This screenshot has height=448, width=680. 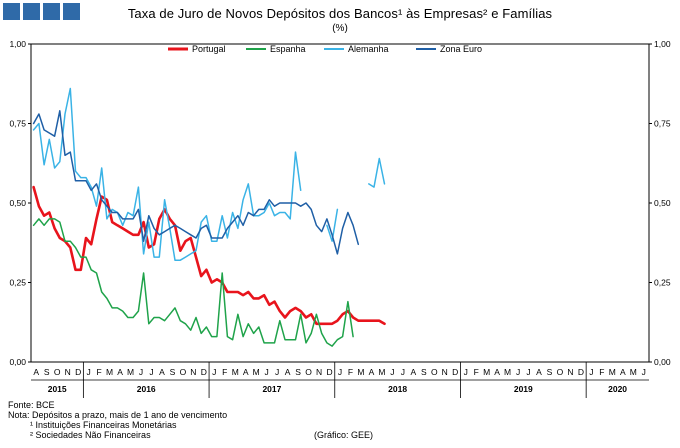 I want to click on year-label: 2019, so click(x=523, y=389).